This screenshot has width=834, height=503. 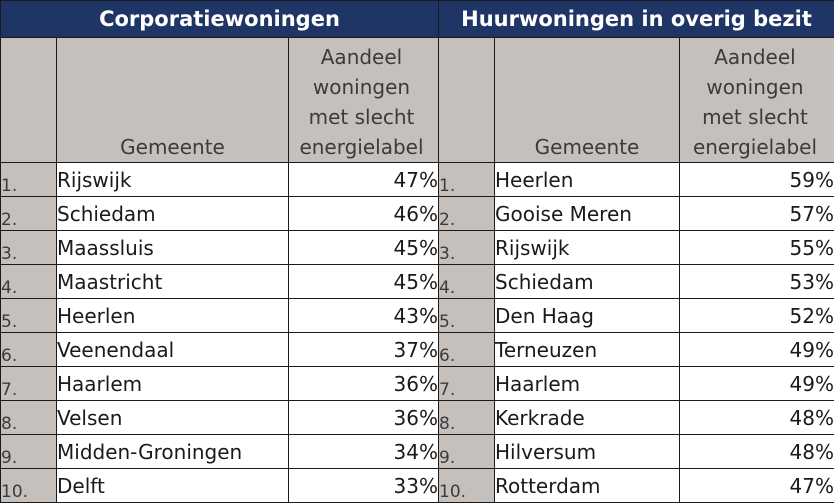 What do you see at coordinates (466, 213) in the screenshot?
I see `right-rank-cell: 2.` at bounding box center [466, 213].